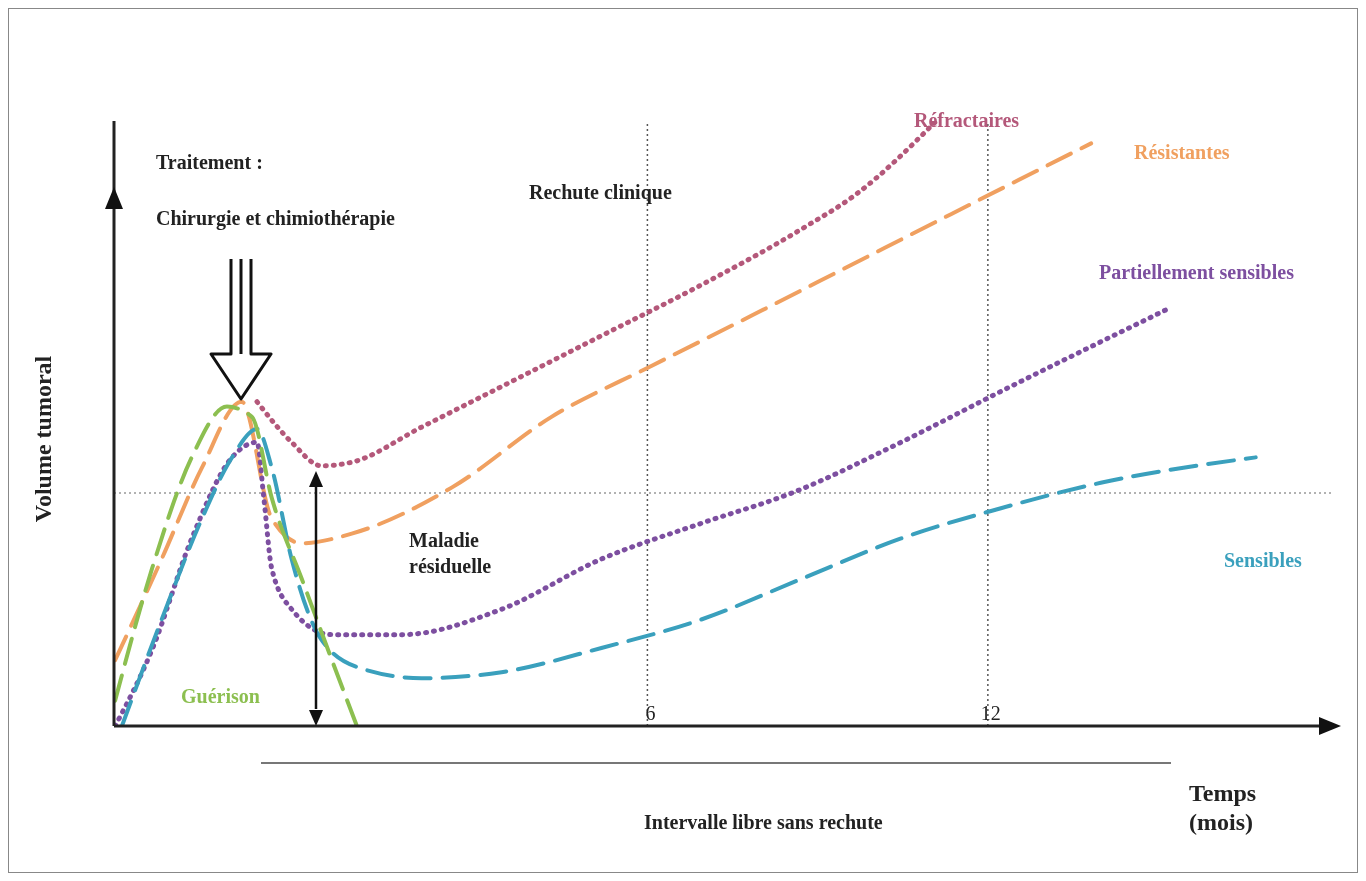 This screenshot has height=881, width=1366. I want to click on annotation: Rechute clinique, so click(601, 192).